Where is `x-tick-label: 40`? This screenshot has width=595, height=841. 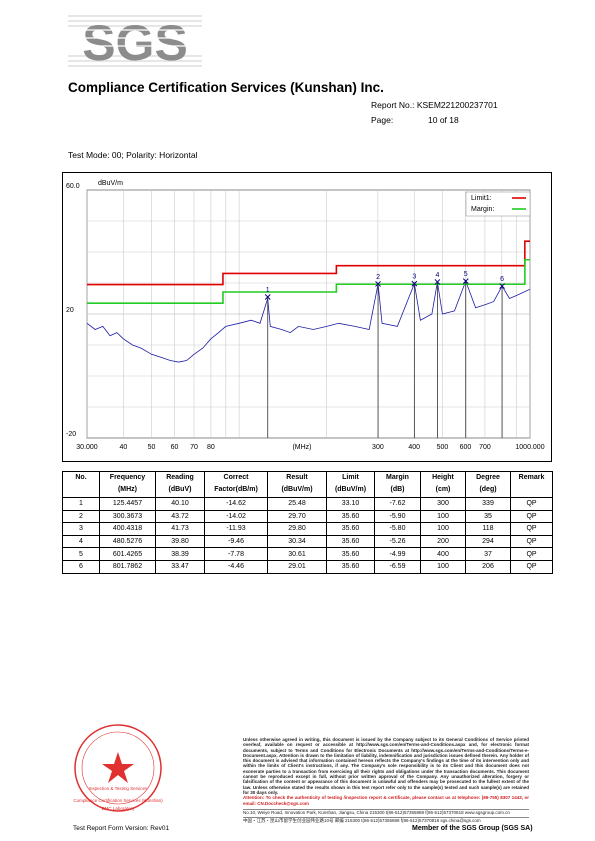 x-tick-label: 40 is located at coordinates (123, 447).